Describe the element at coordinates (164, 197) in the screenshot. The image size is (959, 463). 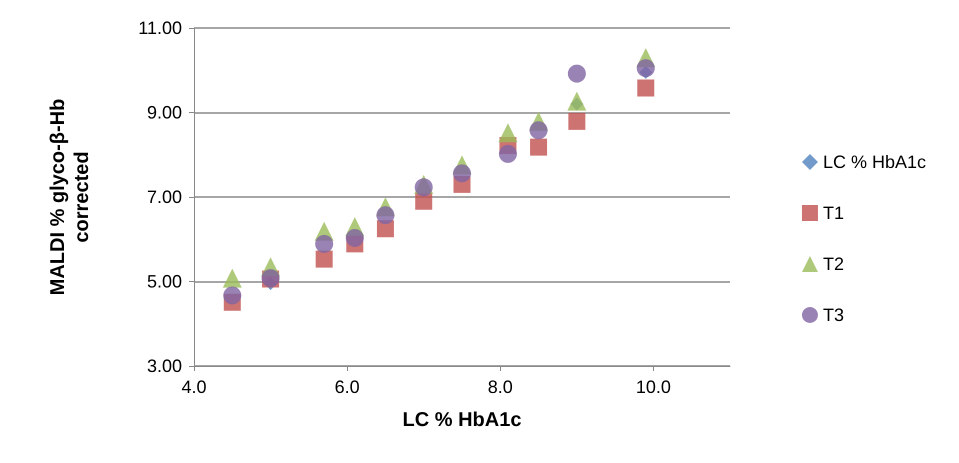
I see `y-tick-label: 7.00` at that location.